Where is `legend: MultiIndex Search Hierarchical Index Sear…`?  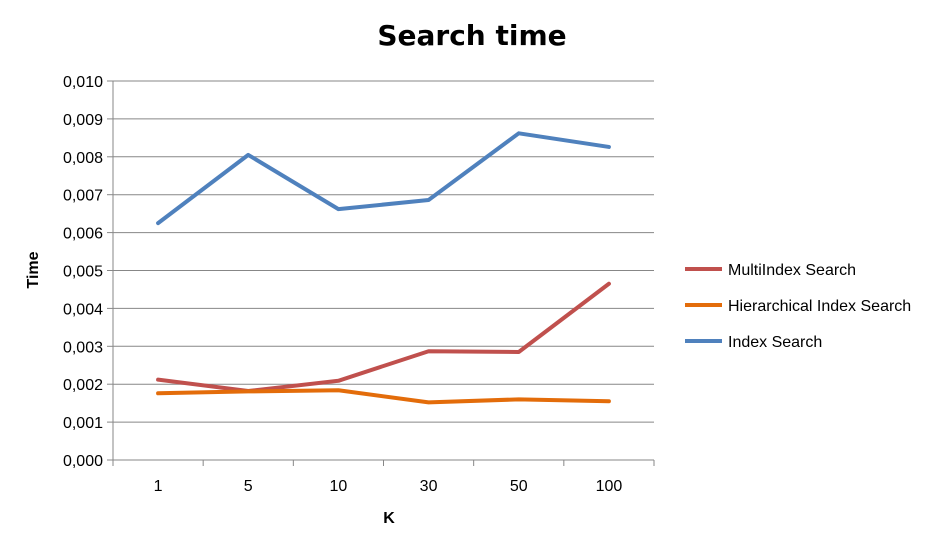 legend: MultiIndex Search Hierarchical Index Sear… is located at coordinates (798, 306).